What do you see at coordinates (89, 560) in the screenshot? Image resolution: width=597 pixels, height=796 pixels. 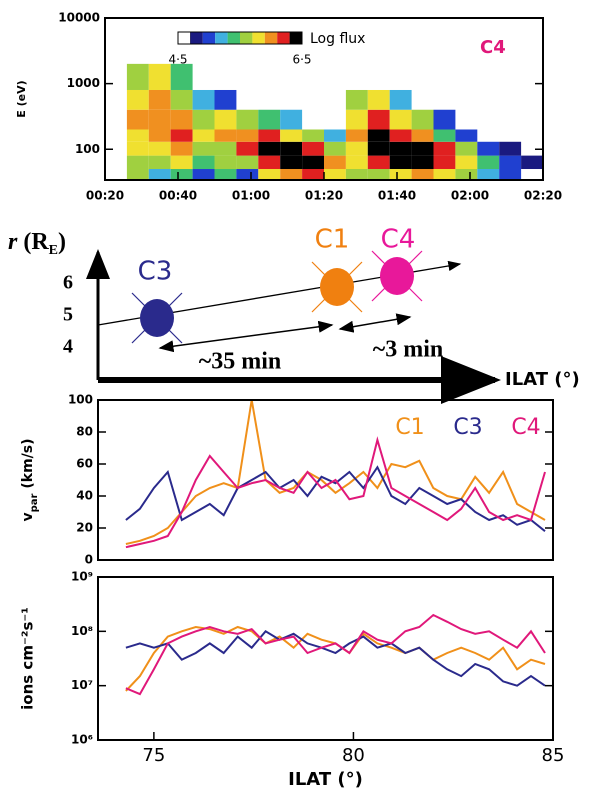 I see `y-tick-label: 0` at bounding box center [89, 560].